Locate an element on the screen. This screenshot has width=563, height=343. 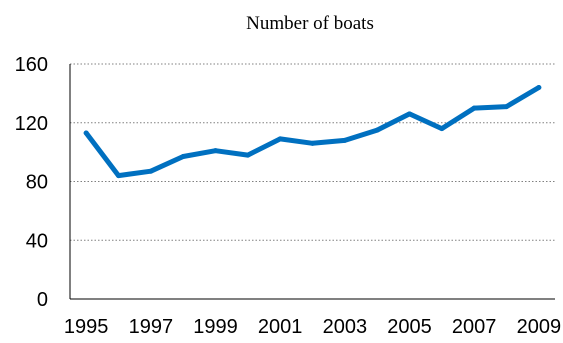
y-tick-label: 160 is located at coordinates (31, 65).